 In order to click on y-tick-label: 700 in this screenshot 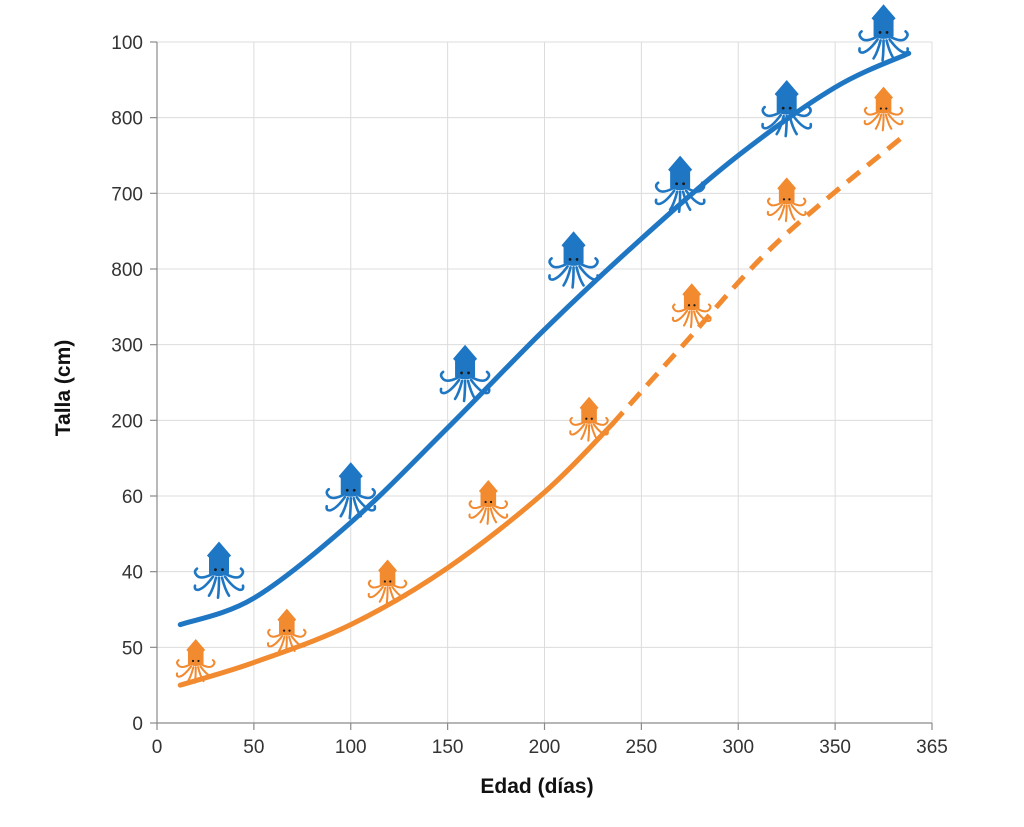, I will do `click(127, 194)`.